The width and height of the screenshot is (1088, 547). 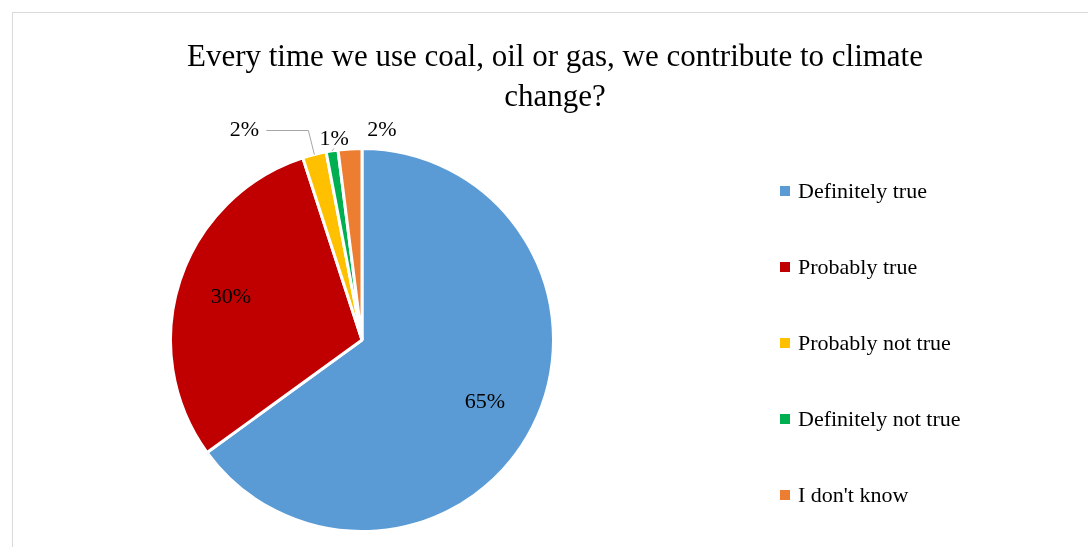 I want to click on data-label: 1%, so click(x=334, y=138).